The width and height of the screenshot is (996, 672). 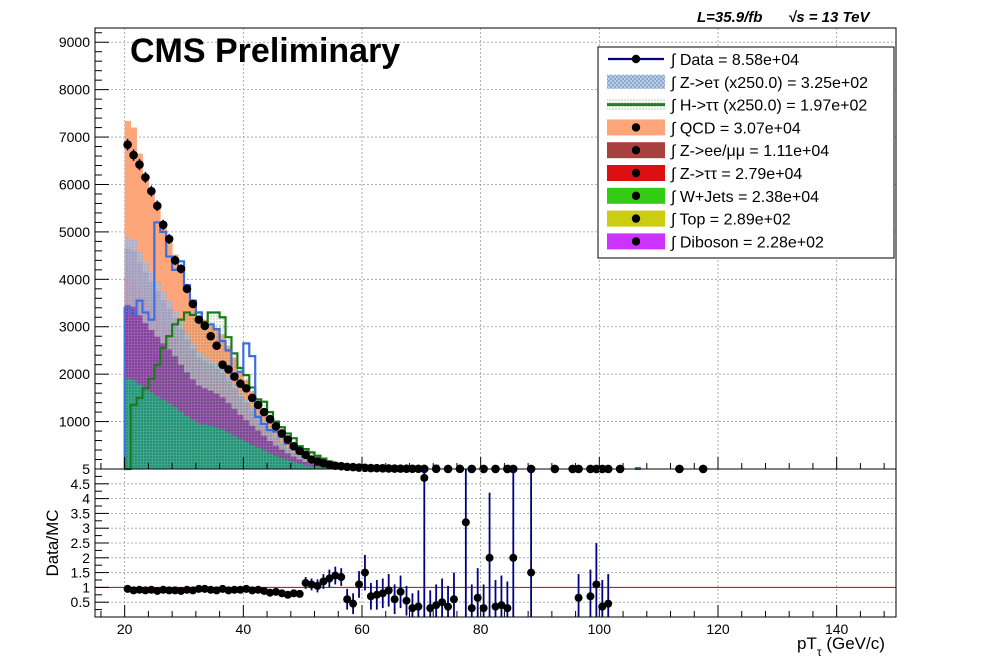 I want to click on bottom-panel-y-axis: 0.511.522.533.544.55, so click(x=90, y=535).